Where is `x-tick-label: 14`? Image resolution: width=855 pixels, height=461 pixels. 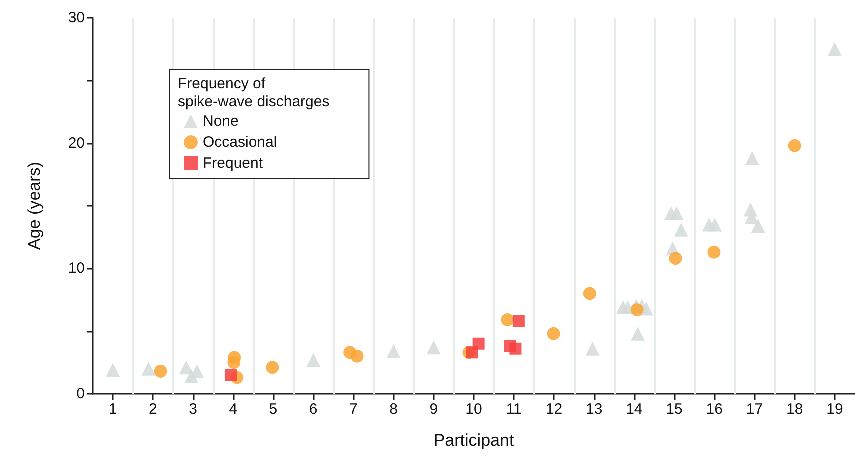
x-tick-label: 14 is located at coordinates (634, 409).